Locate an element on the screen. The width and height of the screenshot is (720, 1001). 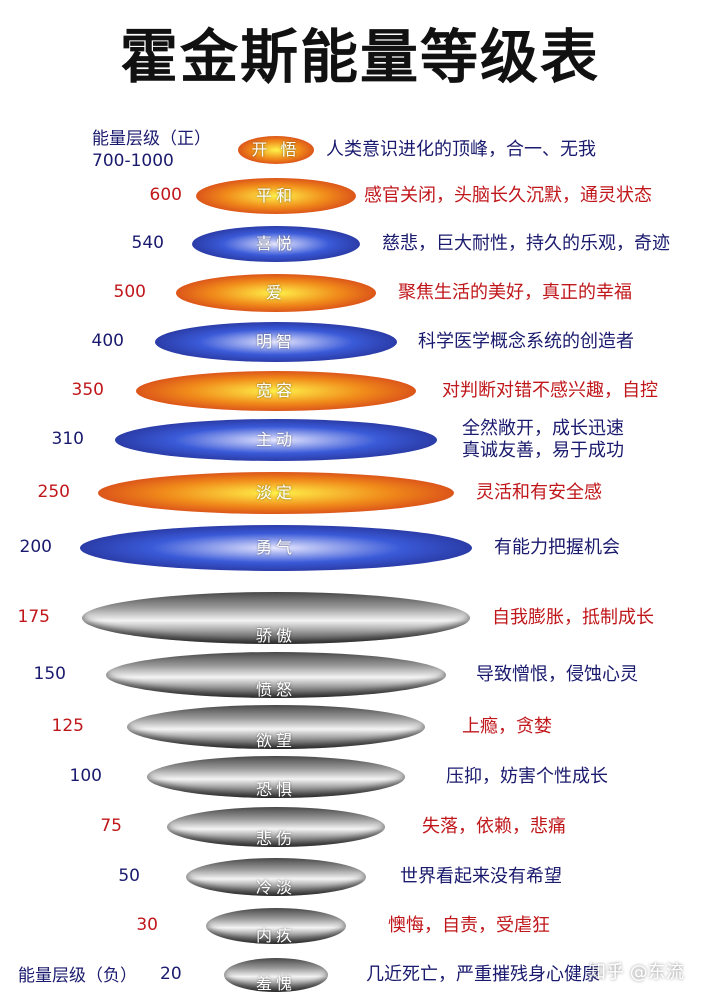
level-name: 勇气 is located at coordinates (275, 547).